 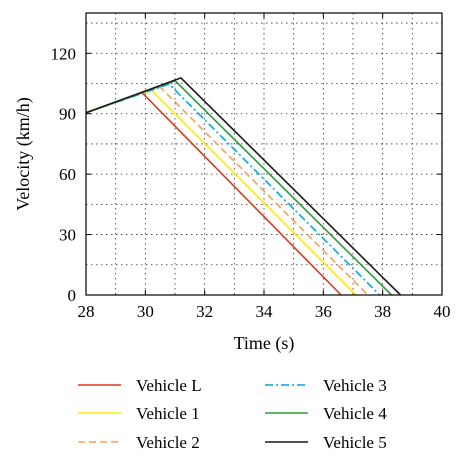 I want to click on x-tick-label: 32, so click(x=204, y=311).